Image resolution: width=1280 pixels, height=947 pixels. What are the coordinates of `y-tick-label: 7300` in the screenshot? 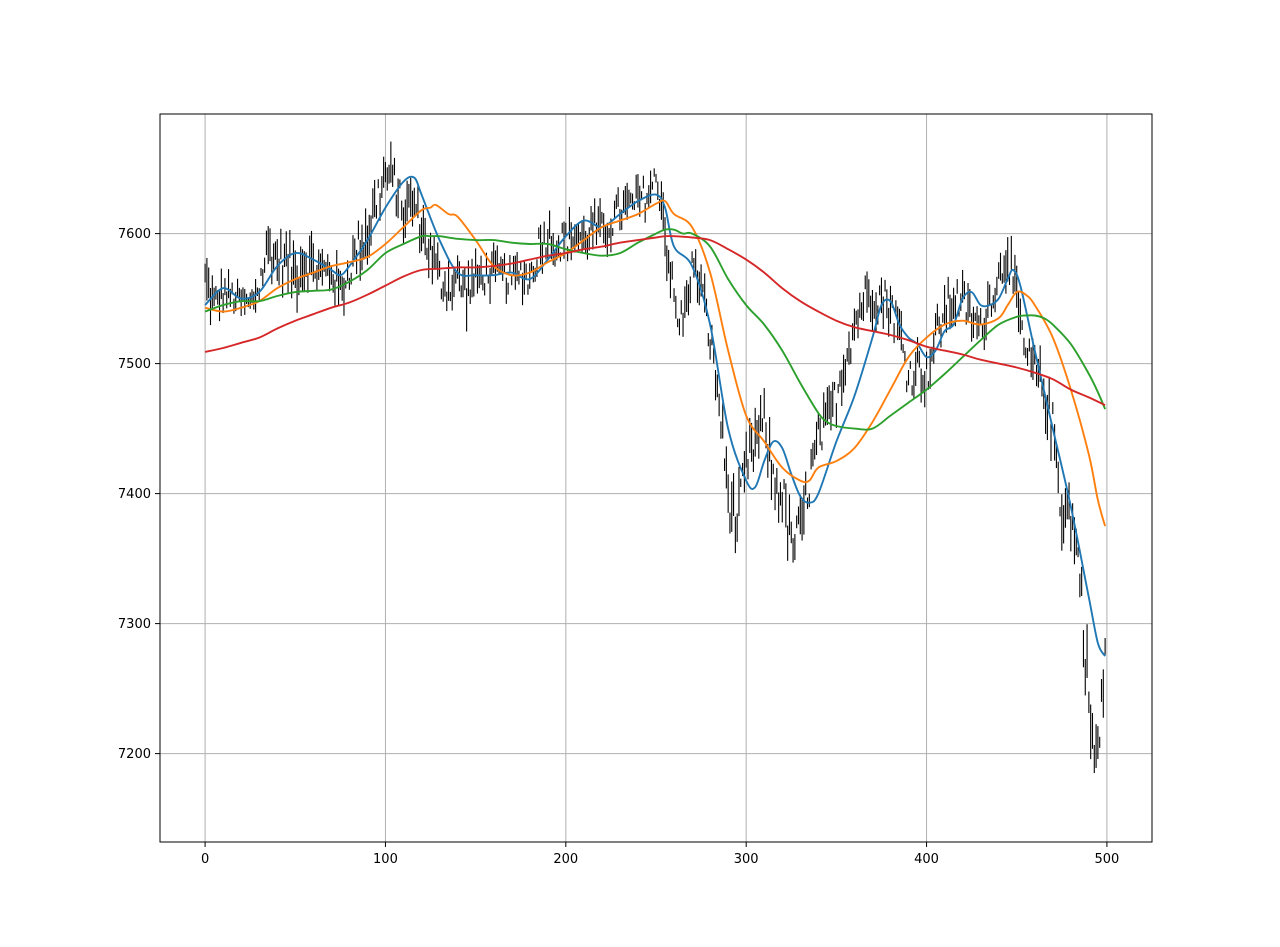 It's located at (134, 624).